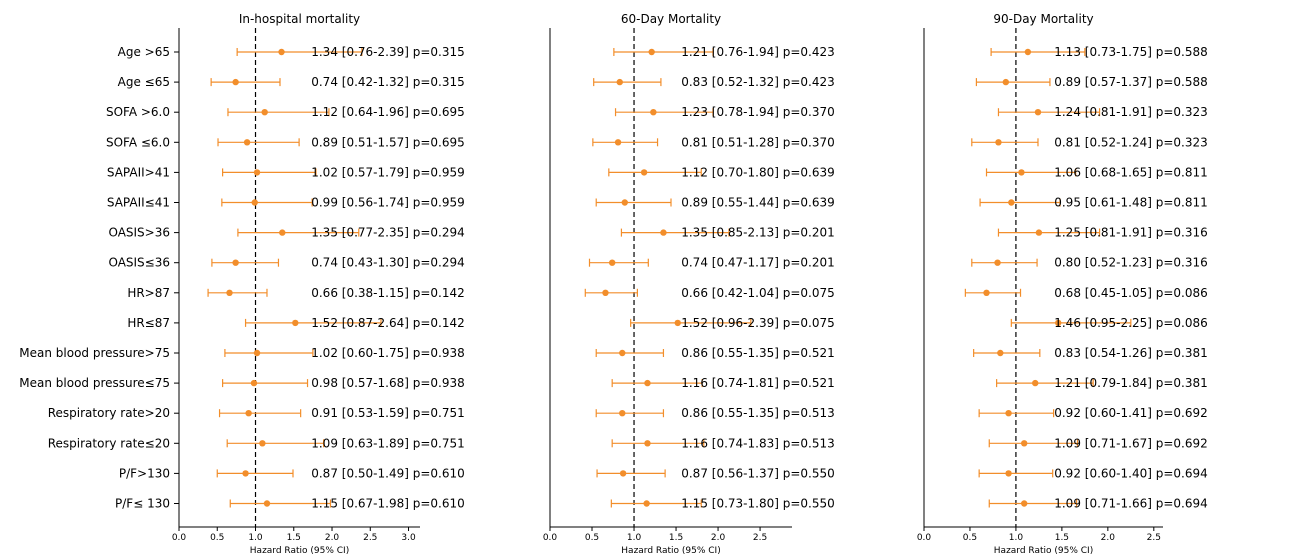 Image resolution: width=1292 pixels, height=557 pixels. Describe the element at coordinates (139, 263) in the screenshot. I see `y-tick-label: OASIS≤36` at that location.